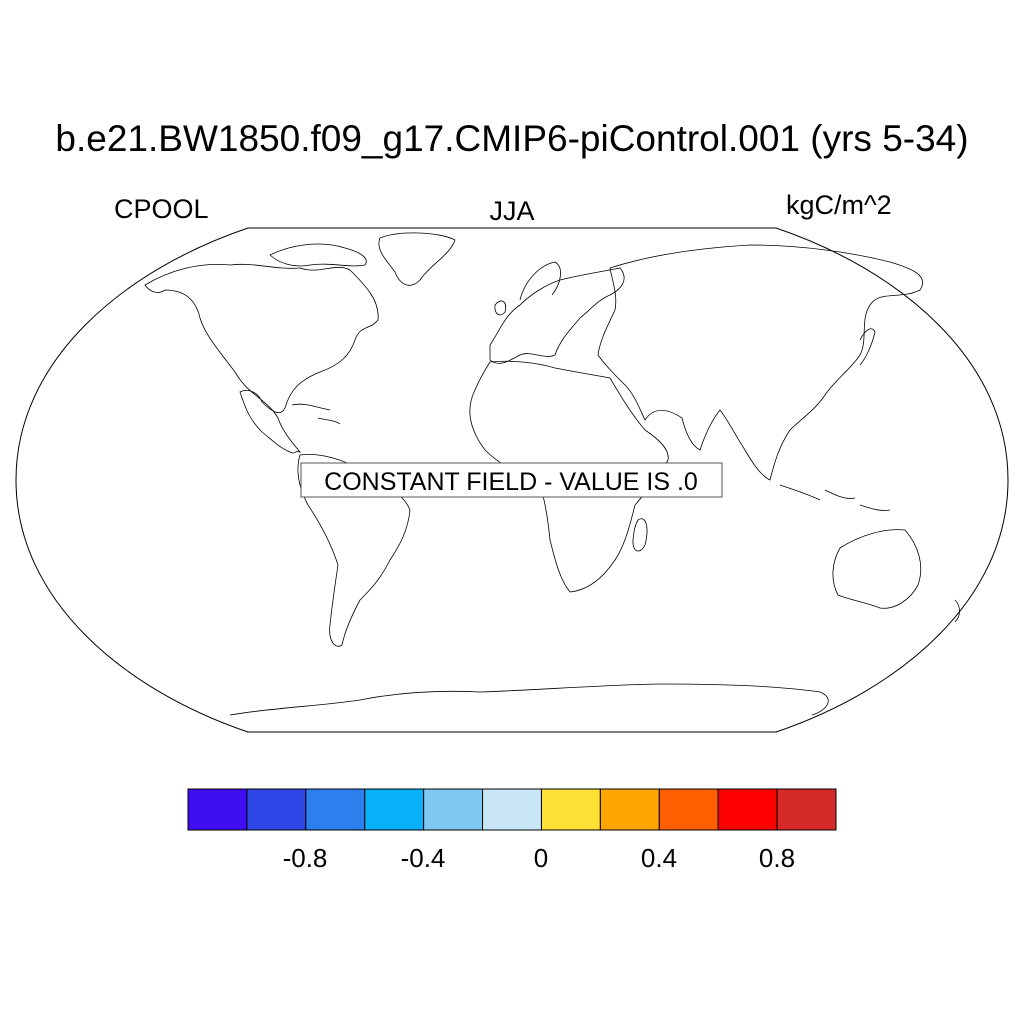 This screenshot has width=1024, height=1024. What do you see at coordinates (835, 497) in the screenshot?
I see `coast-indonesia` at bounding box center [835, 497].